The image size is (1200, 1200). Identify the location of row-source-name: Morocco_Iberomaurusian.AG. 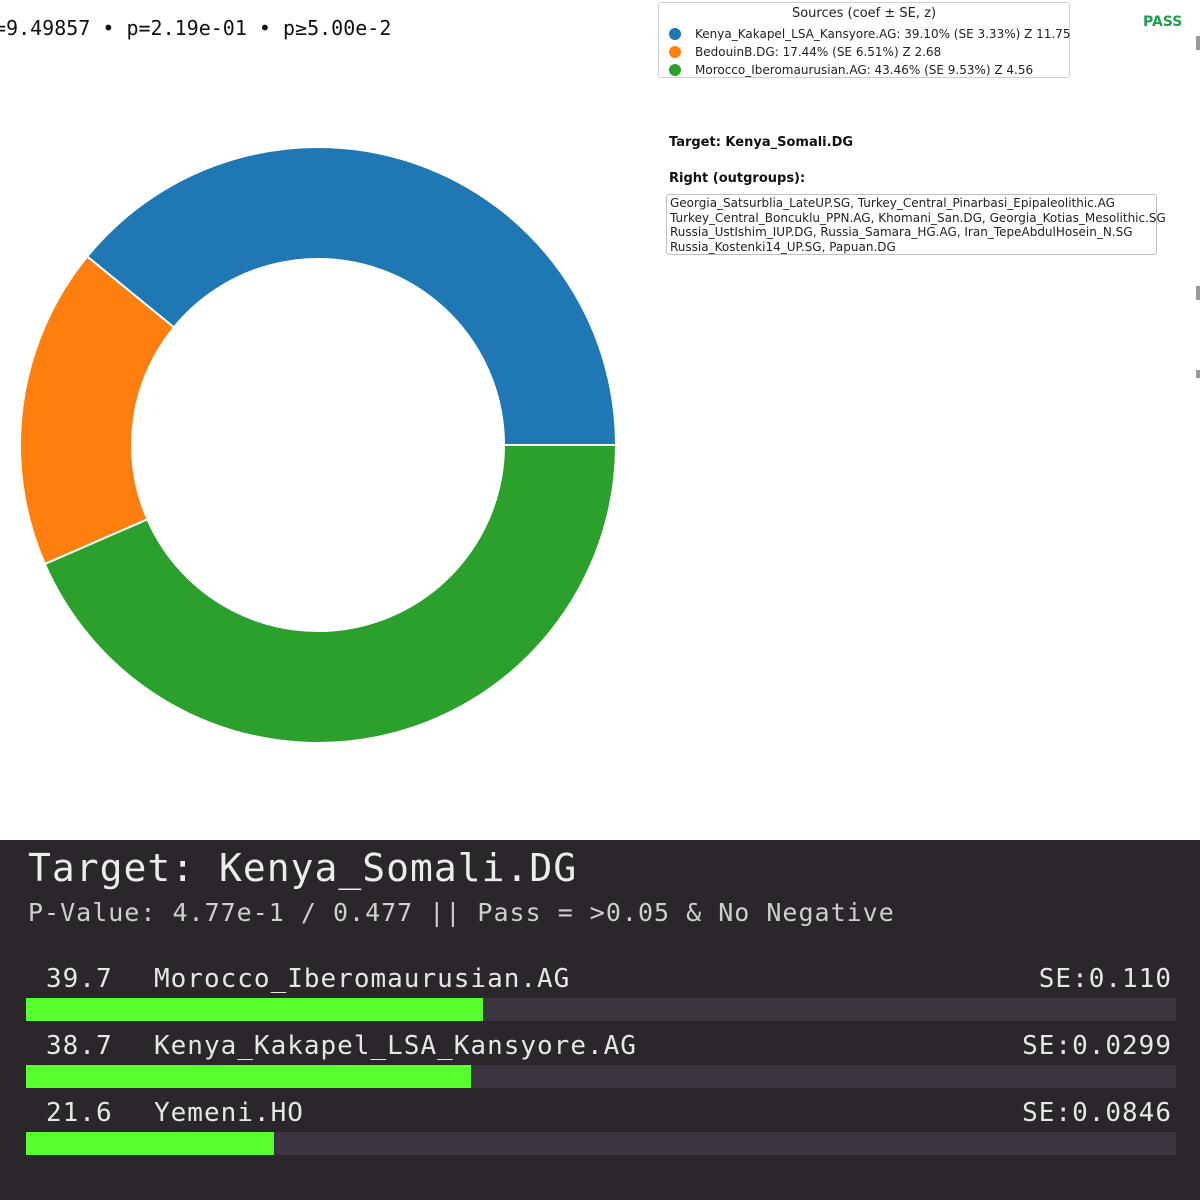
(362, 979).